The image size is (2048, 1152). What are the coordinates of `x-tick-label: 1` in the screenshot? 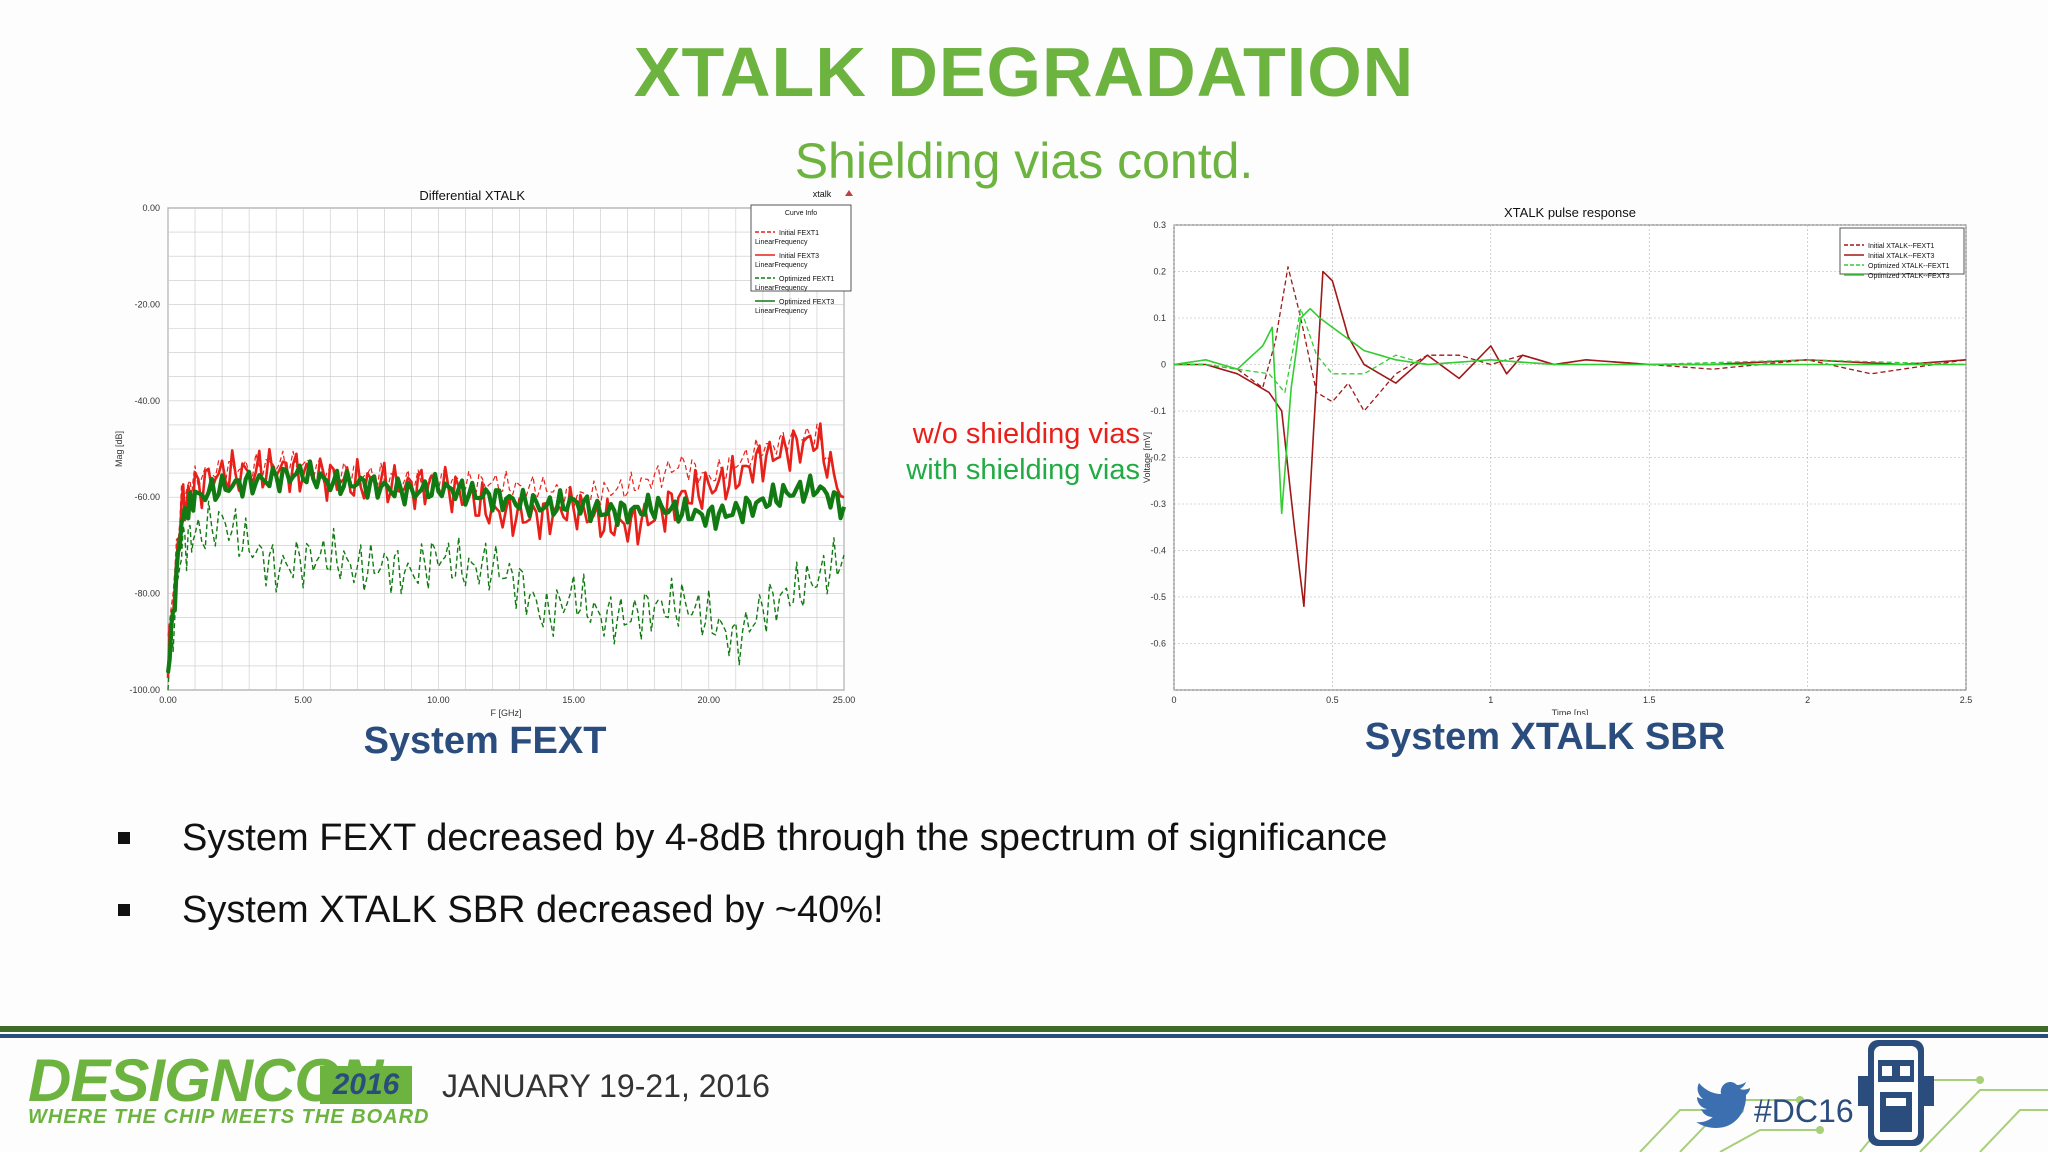 It's located at (1490, 700).